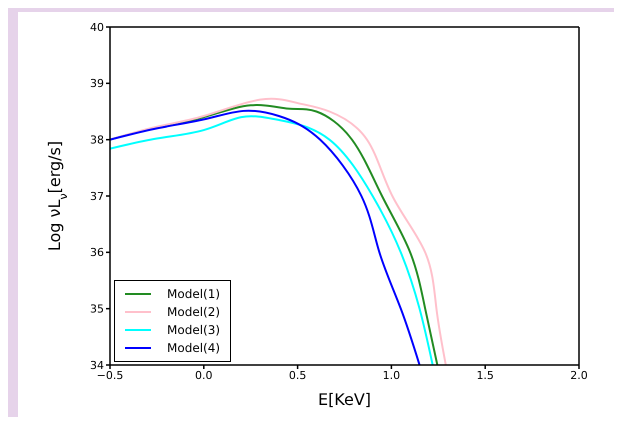 This screenshot has width=622, height=425. I want to click on legend-label: Model(4), so click(193, 348).